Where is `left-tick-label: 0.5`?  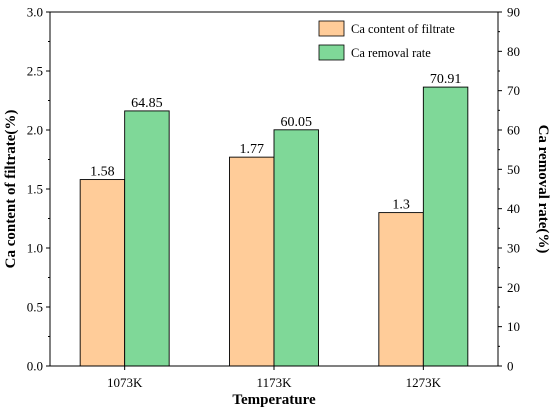
left-tick-label: 0.5 is located at coordinates (35, 307).